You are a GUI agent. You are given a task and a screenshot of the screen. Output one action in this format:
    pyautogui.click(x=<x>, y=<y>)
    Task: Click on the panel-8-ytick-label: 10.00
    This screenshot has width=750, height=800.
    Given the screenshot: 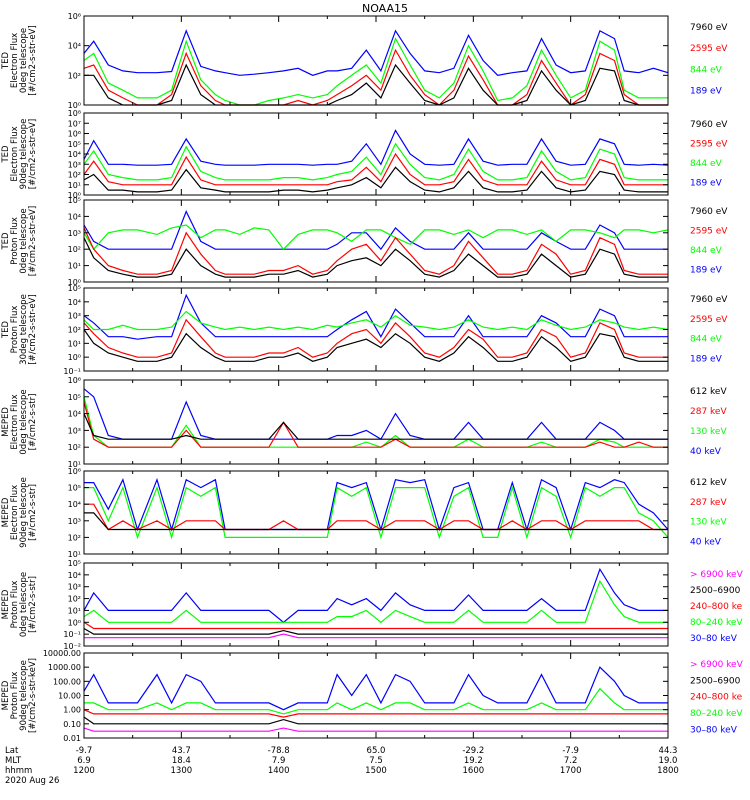 What is the action you would take?
    pyautogui.click(x=69, y=696)
    